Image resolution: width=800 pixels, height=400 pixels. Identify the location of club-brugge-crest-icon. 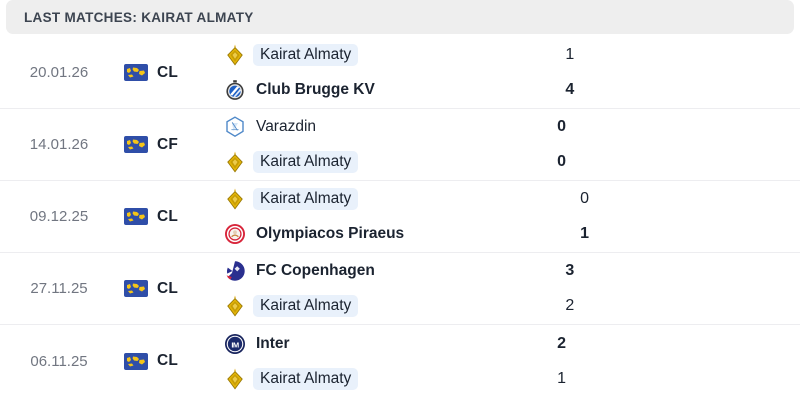
(235, 90).